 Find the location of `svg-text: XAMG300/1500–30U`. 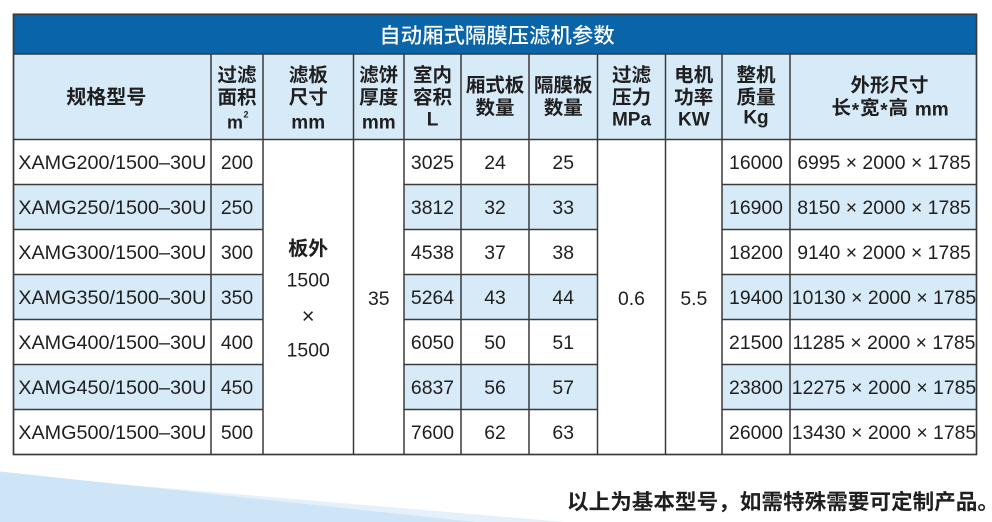

svg-text: XAMG300/1500–30U is located at coordinates (112, 253).